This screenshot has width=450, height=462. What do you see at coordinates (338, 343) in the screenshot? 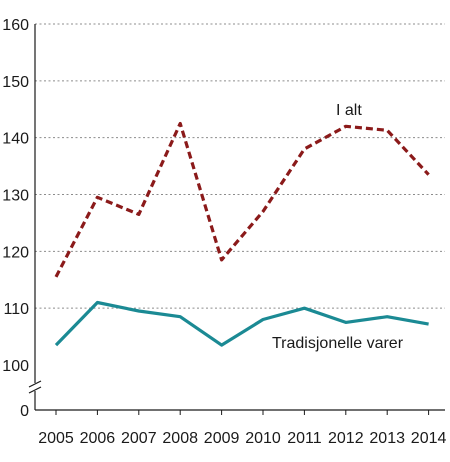
I see `series-label-tradisjonelle-varer: Tradisjonelle varer` at bounding box center [338, 343].